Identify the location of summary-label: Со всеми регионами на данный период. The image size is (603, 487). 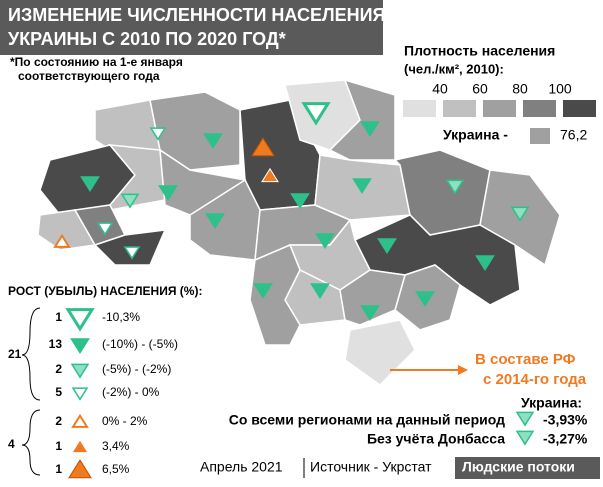
(367, 420).